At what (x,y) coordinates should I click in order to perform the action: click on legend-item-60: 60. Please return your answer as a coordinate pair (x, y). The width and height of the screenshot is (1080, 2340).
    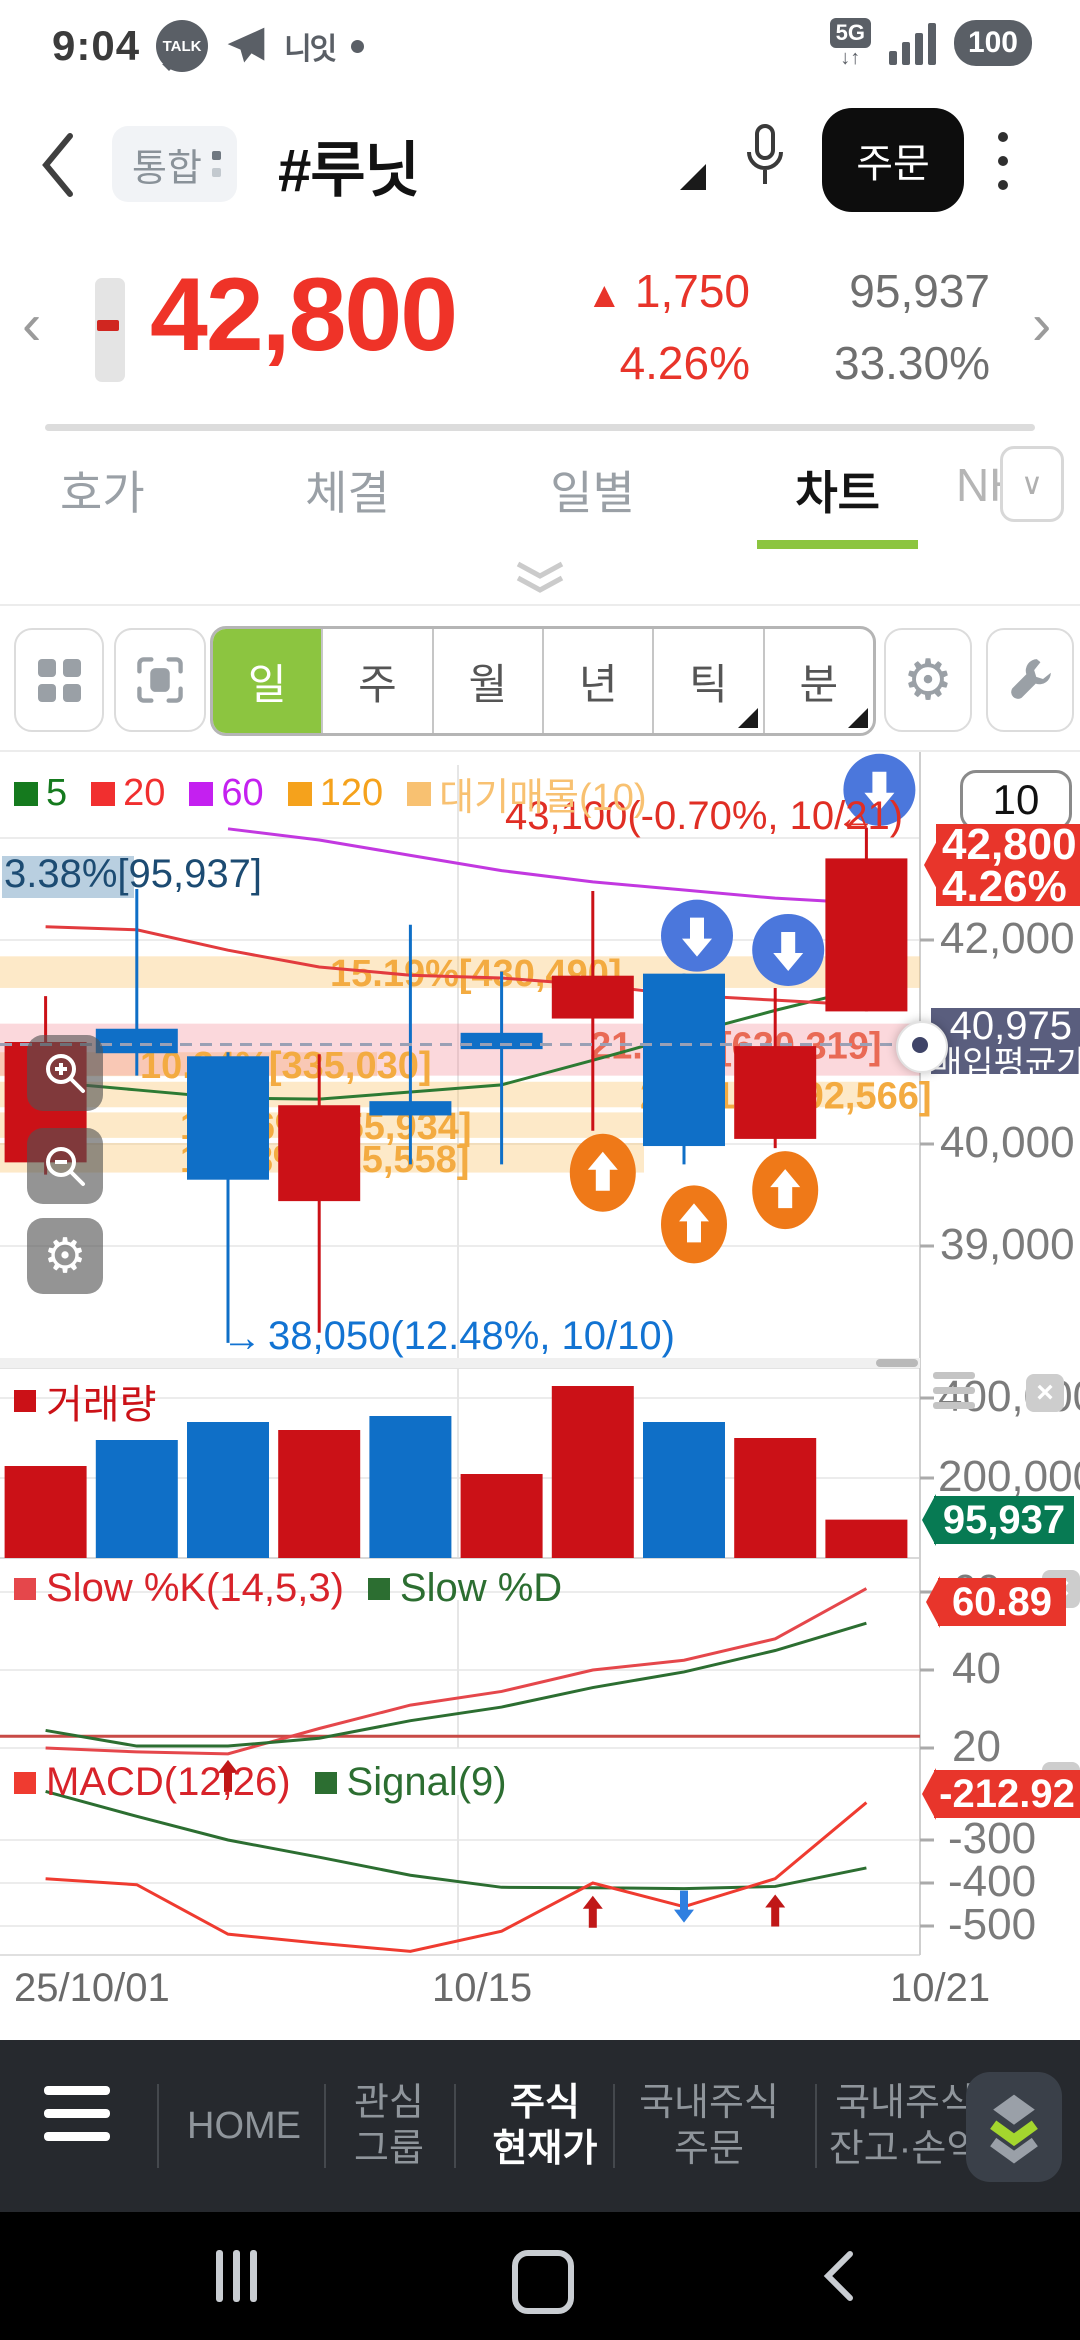
    Looking at the image, I should click on (226, 793).